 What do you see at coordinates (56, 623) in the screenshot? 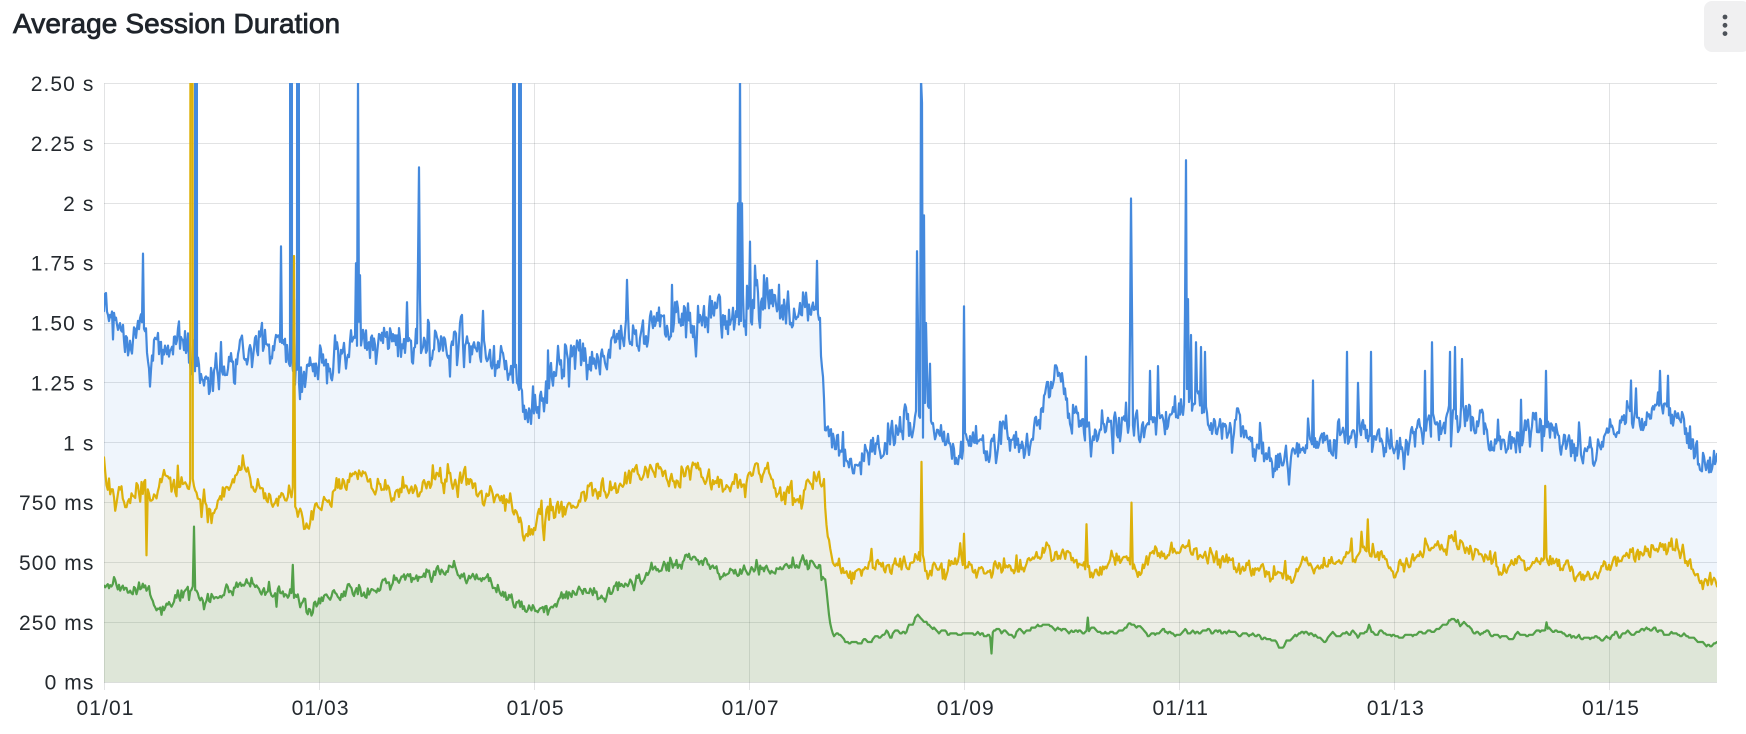
I see `svg-text: 250 ms` at bounding box center [56, 623].